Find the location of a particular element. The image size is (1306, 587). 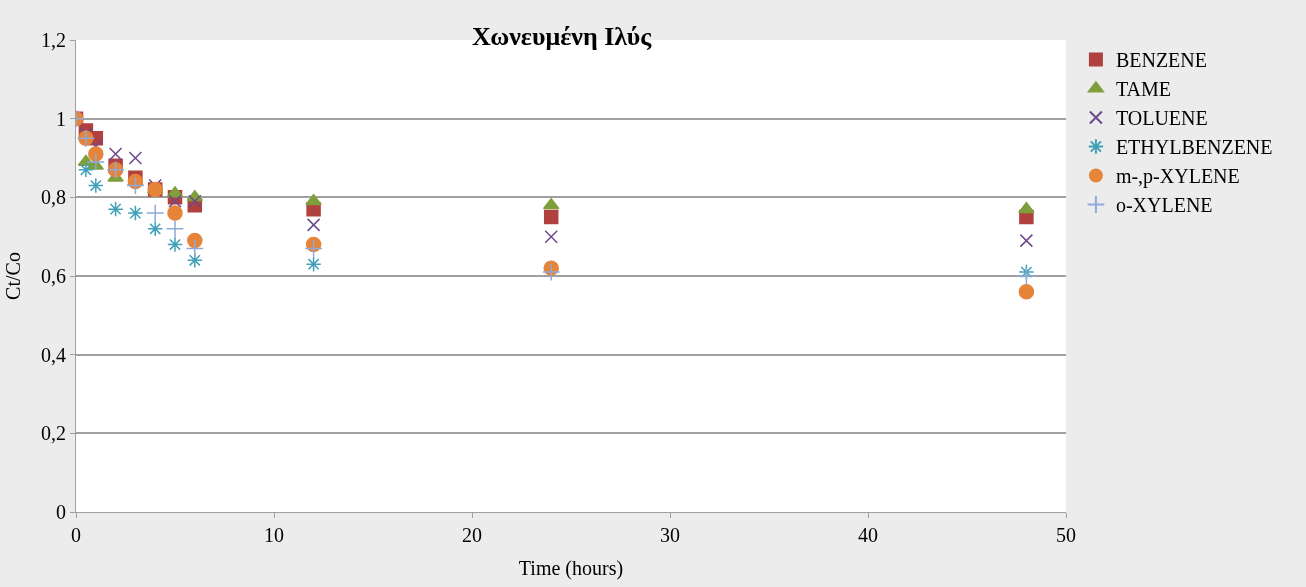

legend-label: o-XYLENE is located at coordinates (1164, 205).